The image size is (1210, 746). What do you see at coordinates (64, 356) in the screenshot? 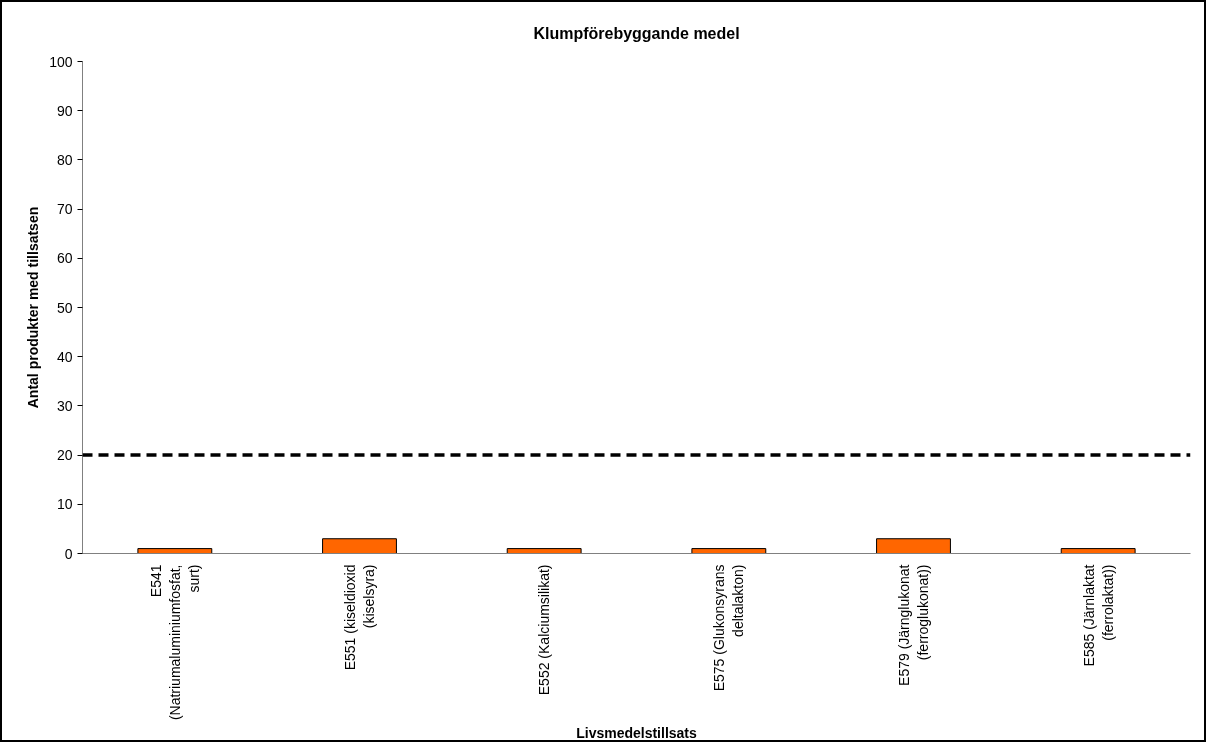
I see `y-tick-label: 40` at bounding box center [64, 356].